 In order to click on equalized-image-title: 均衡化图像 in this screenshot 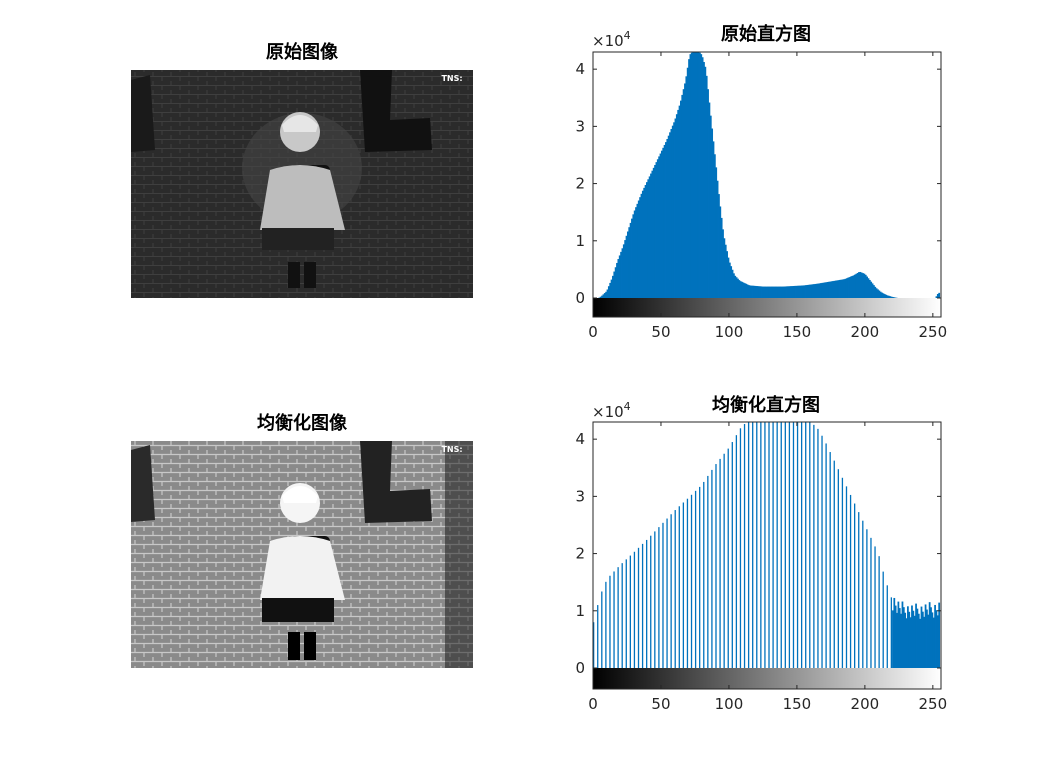, I will do `click(302, 423)`.